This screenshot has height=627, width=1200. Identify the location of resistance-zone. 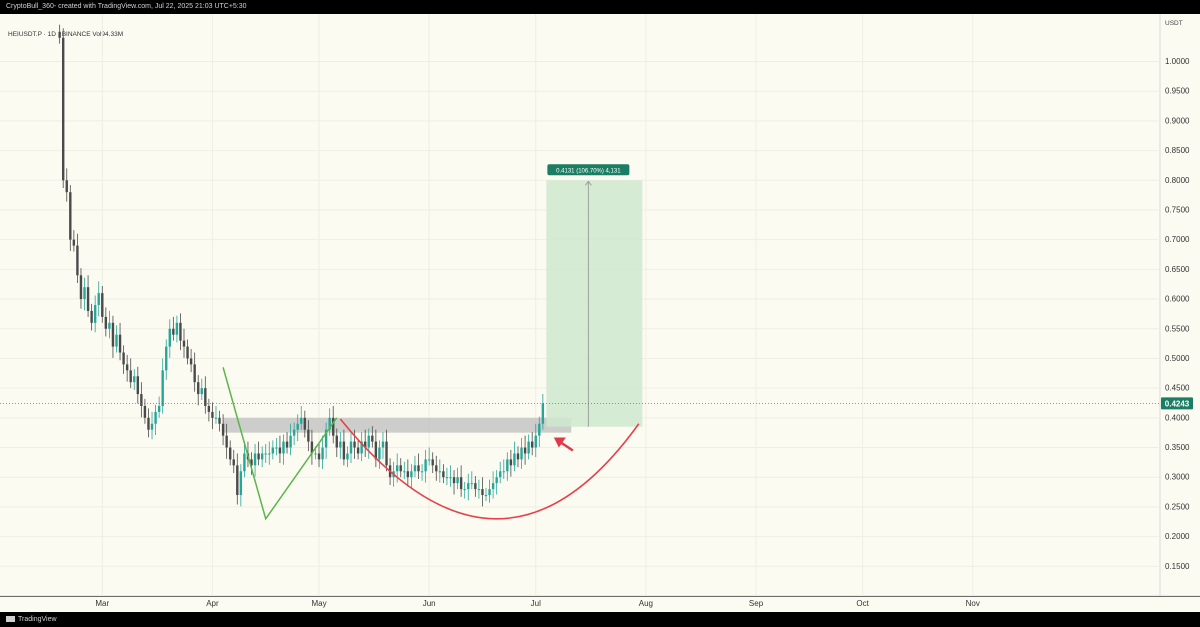
(397, 425).